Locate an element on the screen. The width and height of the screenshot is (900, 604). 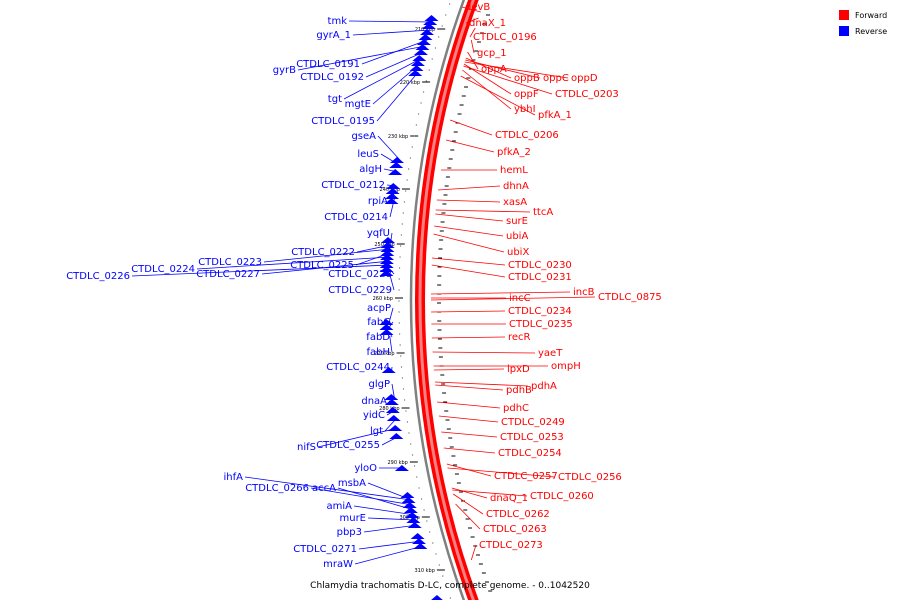
forward-gene-label-pfka-1: pfkA_1 is located at coordinates (555, 115).